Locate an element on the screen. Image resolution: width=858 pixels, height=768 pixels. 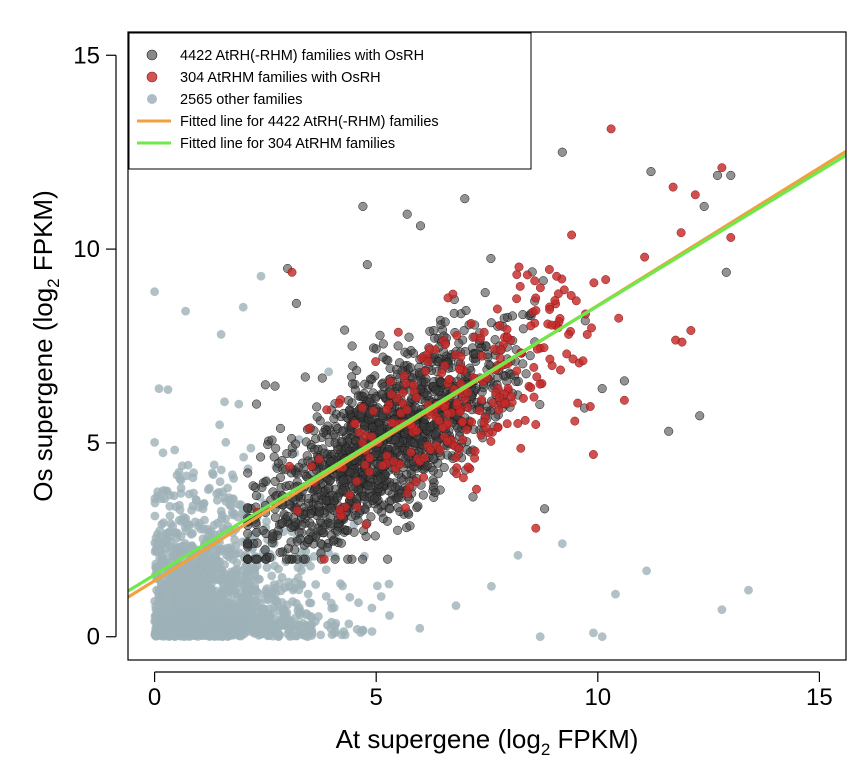
legend-marker-grey is located at coordinates (152, 99).